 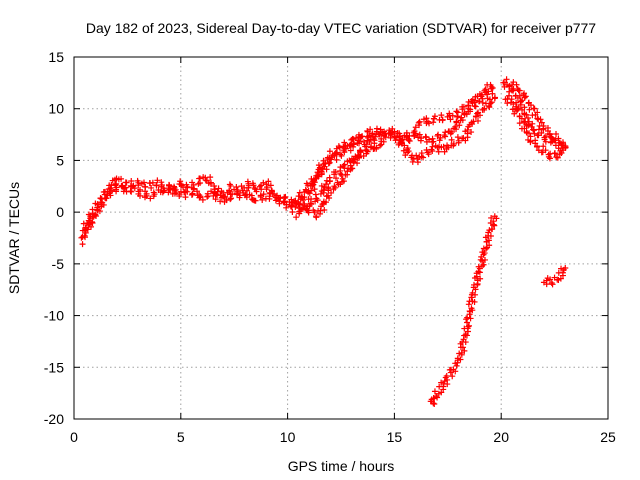 I want to click on series-track-g, so click(x=453, y=106).